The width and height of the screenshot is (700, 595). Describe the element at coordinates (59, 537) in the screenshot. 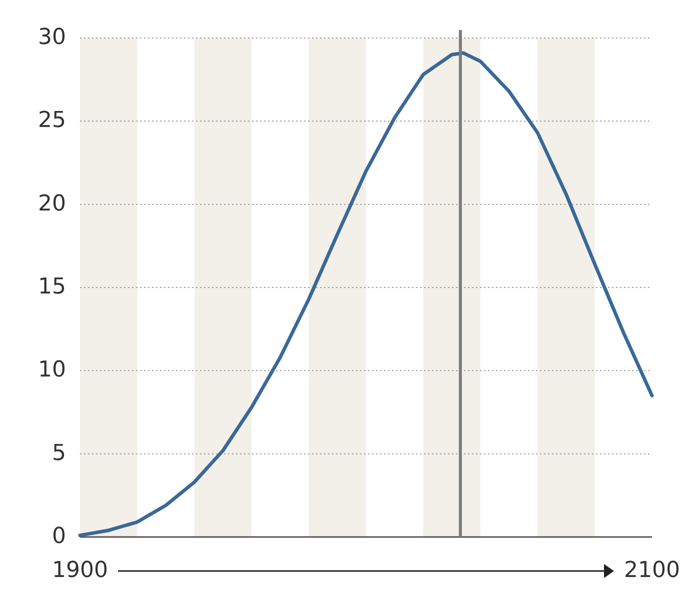

I see `y-tick-label: 0` at that location.